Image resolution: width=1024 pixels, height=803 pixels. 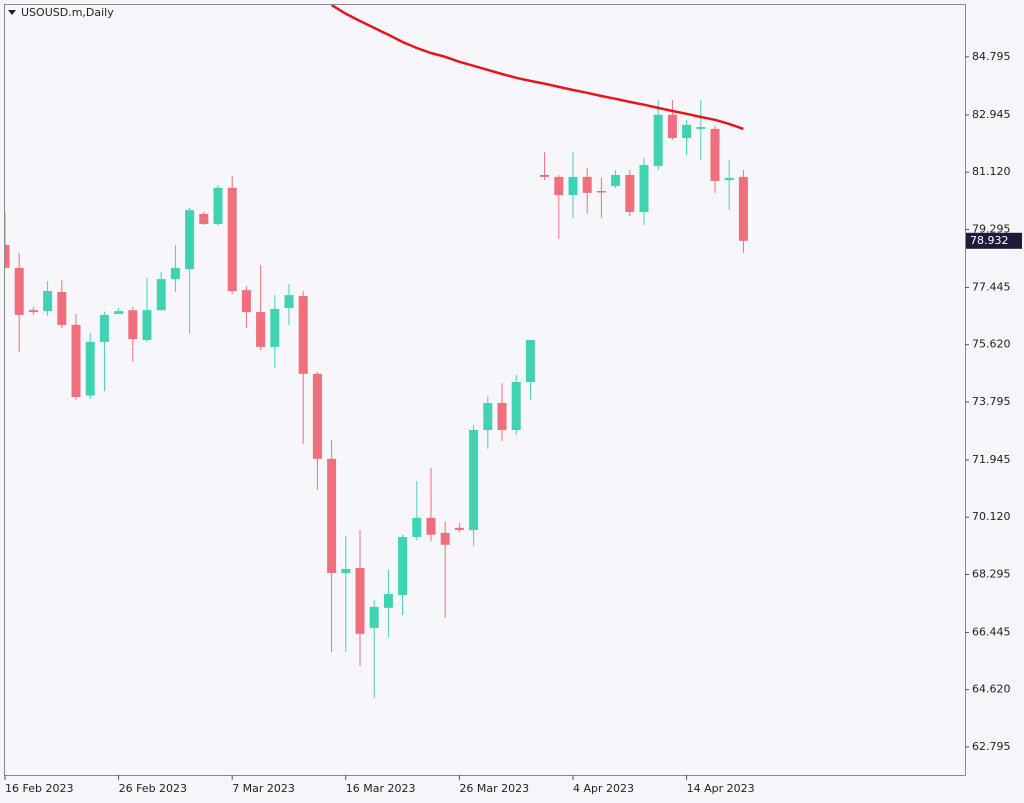 What do you see at coordinates (381, 788) in the screenshot?
I see `x-tick-label: 16 Mar 2023` at bounding box center [381, 788].